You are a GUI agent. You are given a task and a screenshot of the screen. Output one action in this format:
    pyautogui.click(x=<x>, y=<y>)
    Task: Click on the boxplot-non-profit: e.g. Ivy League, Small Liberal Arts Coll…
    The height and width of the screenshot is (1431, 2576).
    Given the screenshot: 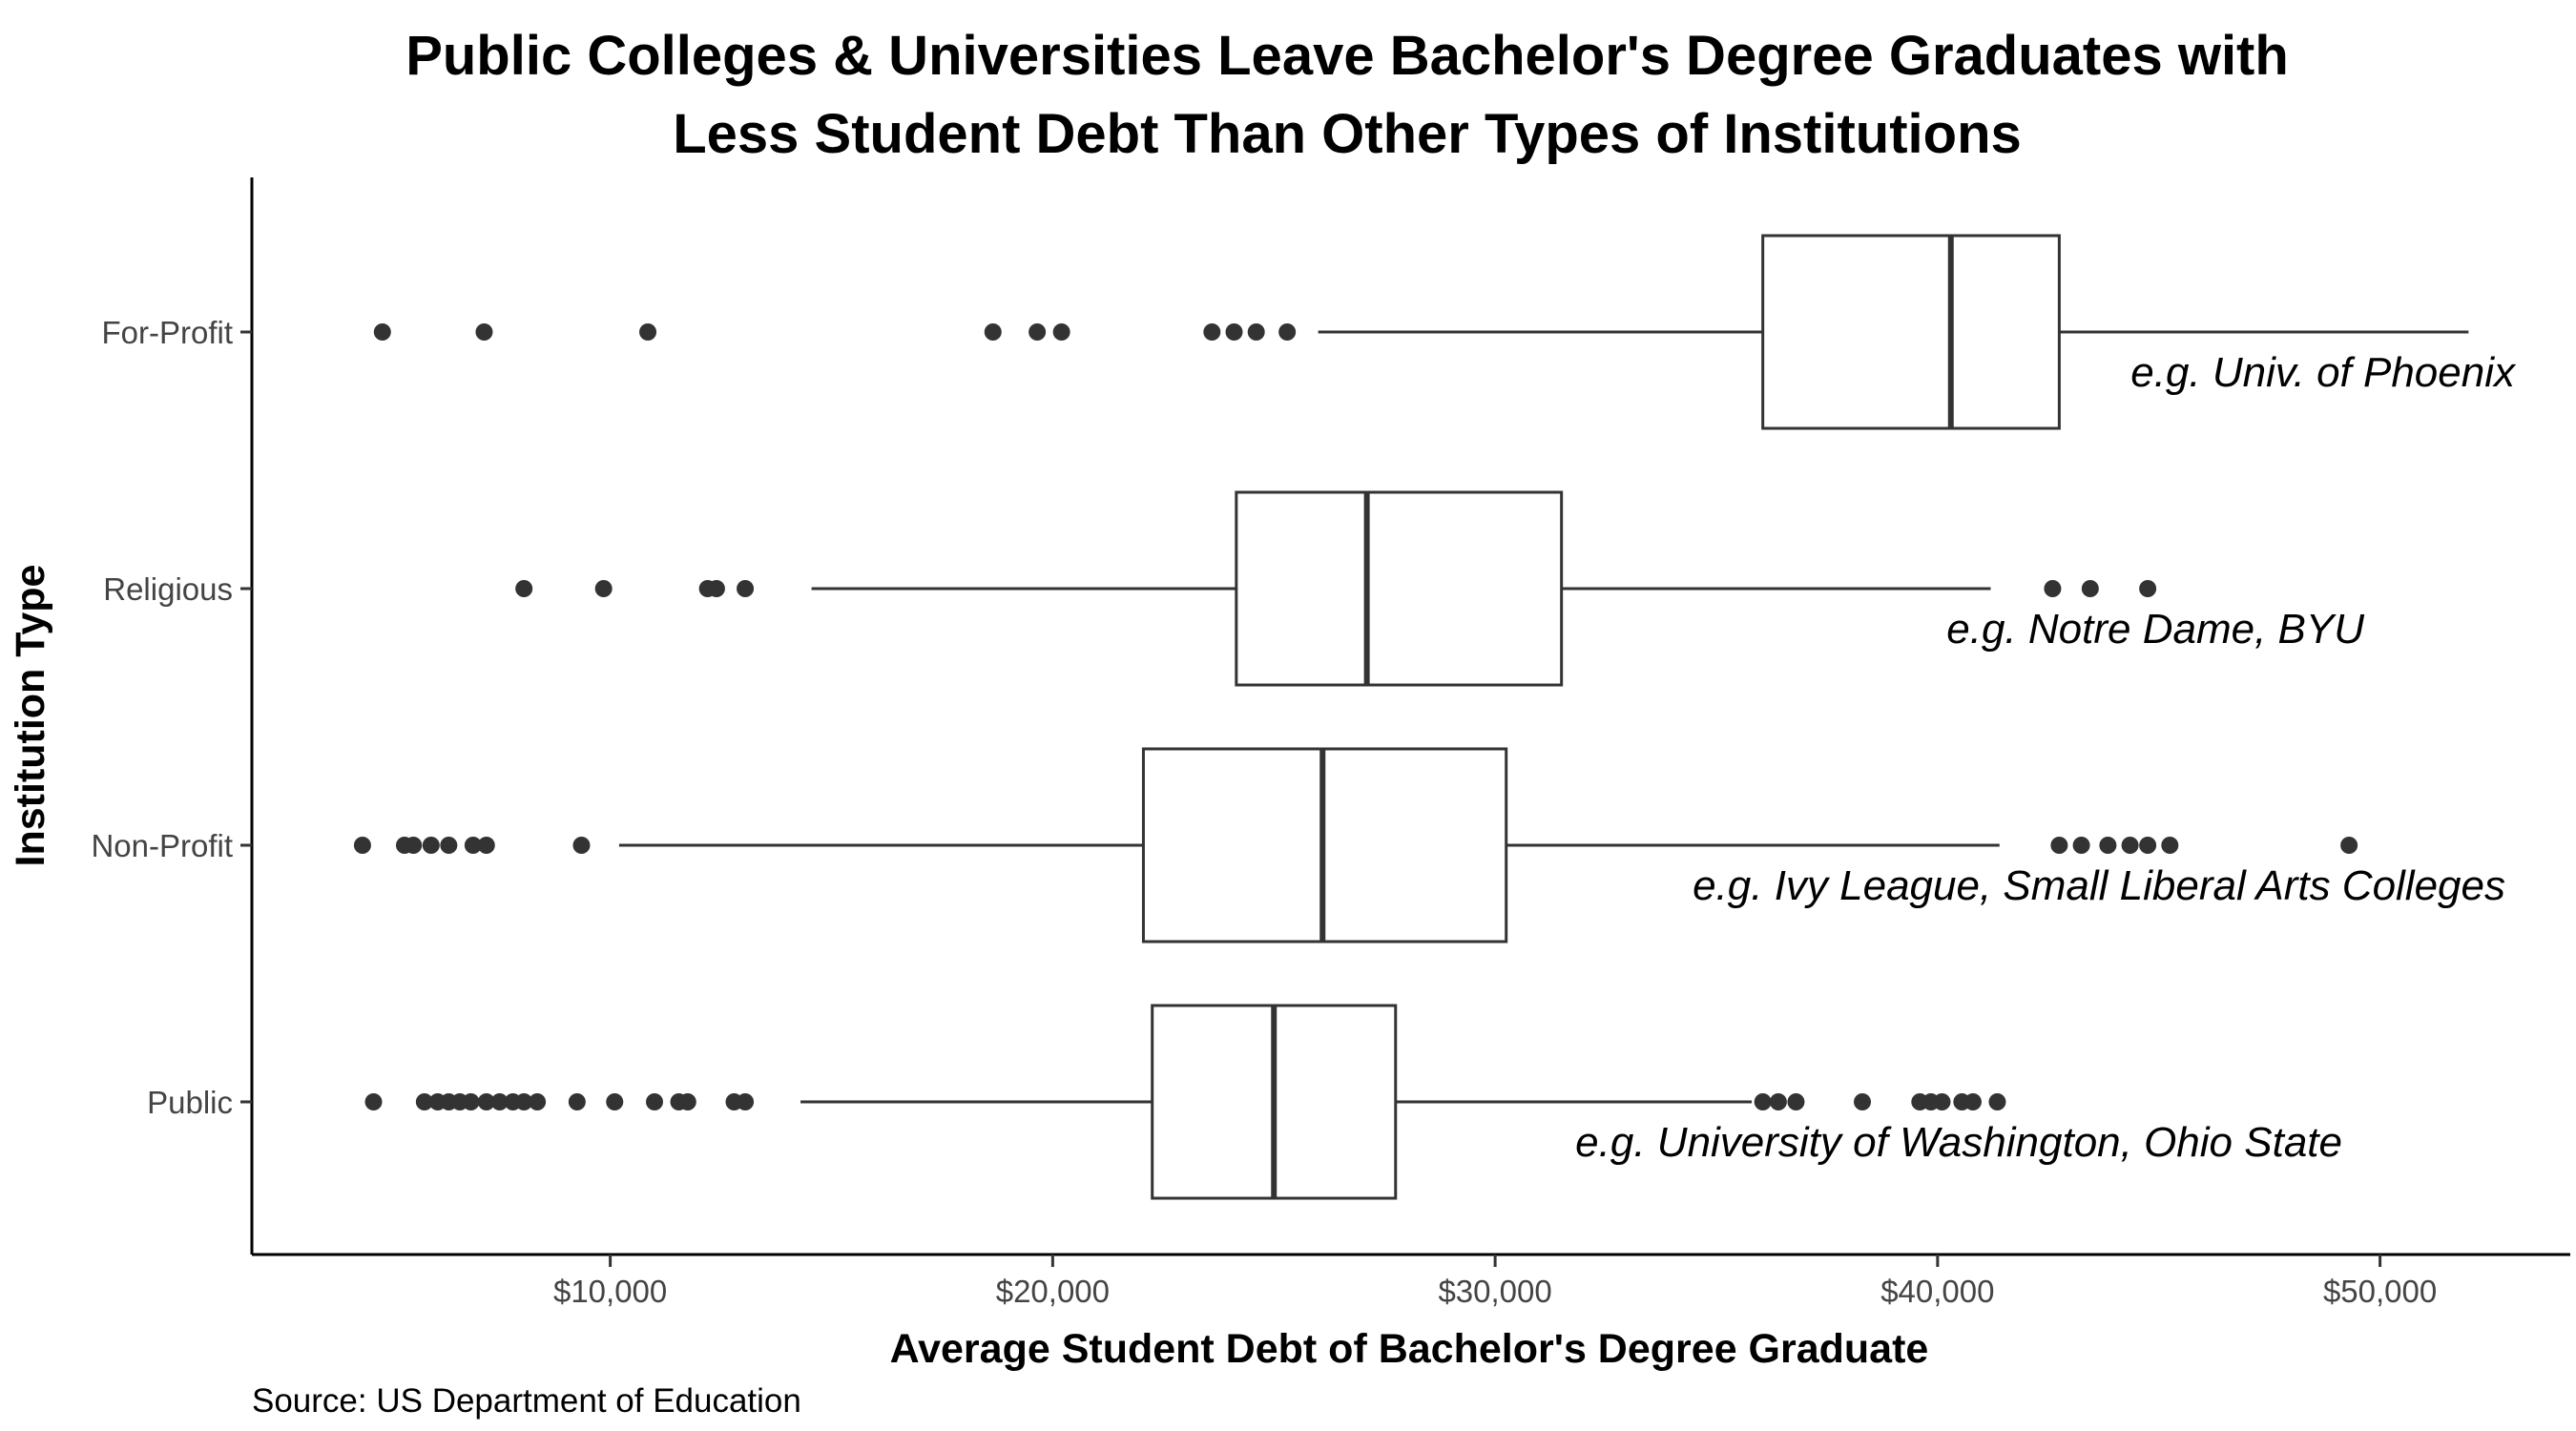 What is the action you would take?
    pyautogui.click(x=1429, y=846)
    